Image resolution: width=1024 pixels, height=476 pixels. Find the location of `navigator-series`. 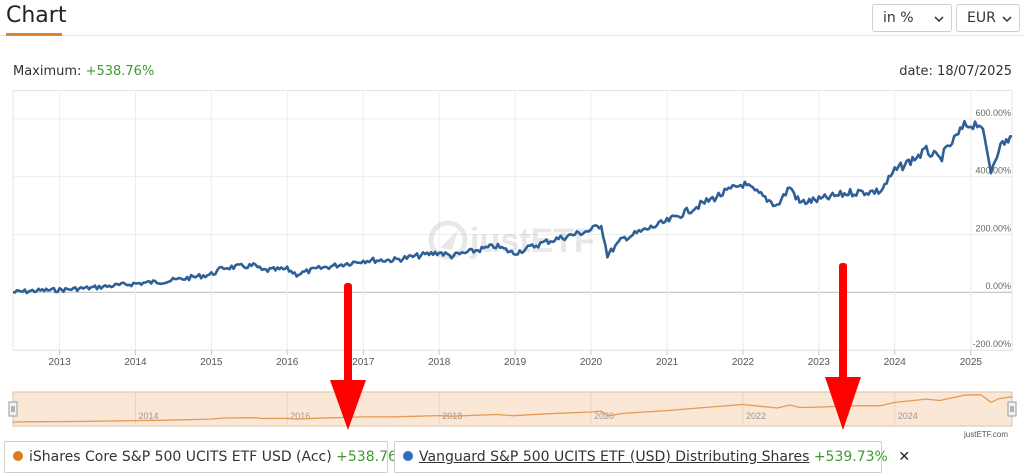

navigator-series is located at coordinates (512, 408).